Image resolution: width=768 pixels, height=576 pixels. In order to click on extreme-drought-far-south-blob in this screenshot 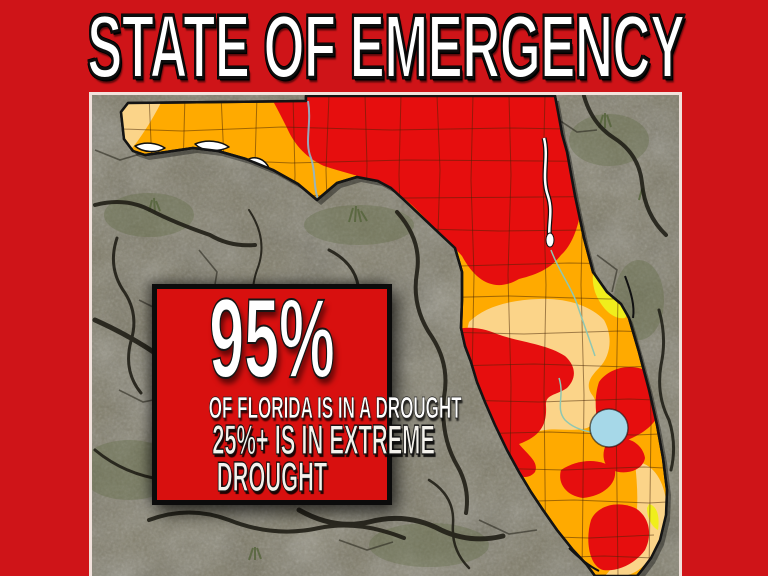, I will do `click(619, 537)`.